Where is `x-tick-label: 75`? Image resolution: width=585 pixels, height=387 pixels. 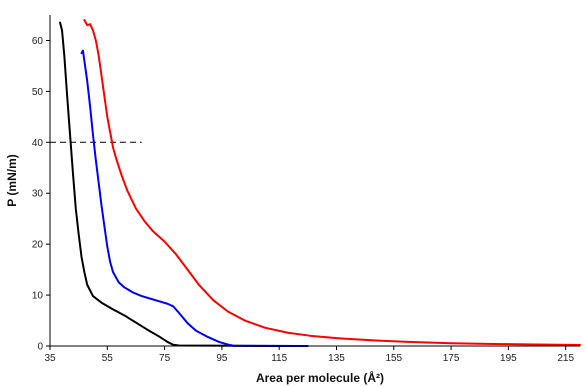 x-tick-label: 75 is located at coordinates (165, 358).